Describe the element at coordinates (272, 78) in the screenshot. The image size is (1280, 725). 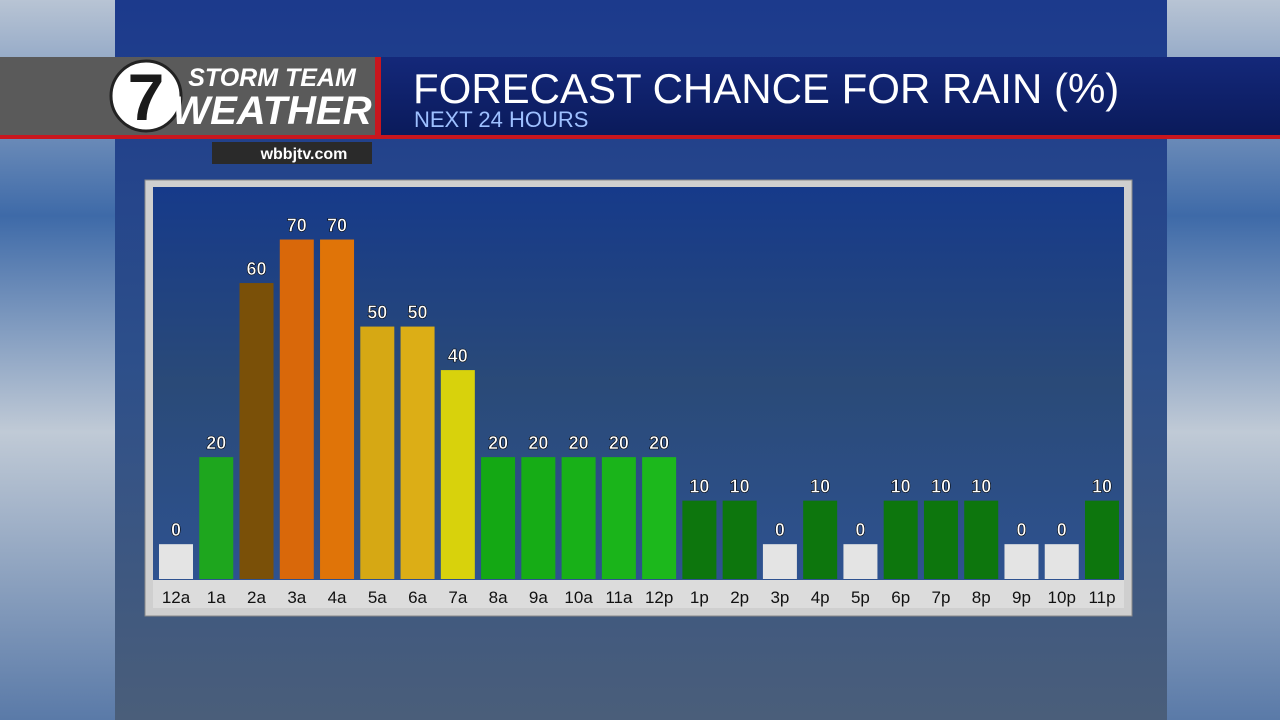
I see `brand-line1: STORM TEAM` at that location.